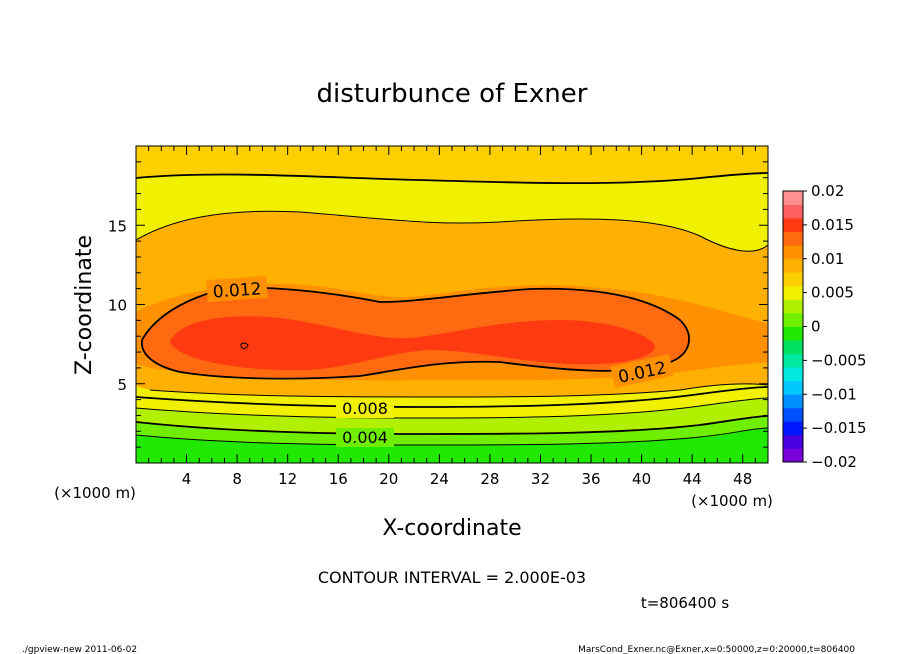 The height and width of the screenshot is (654, 904). I want to click on contour-labels: 0.012 0.012 0.008 0.004, so click(440, 361).